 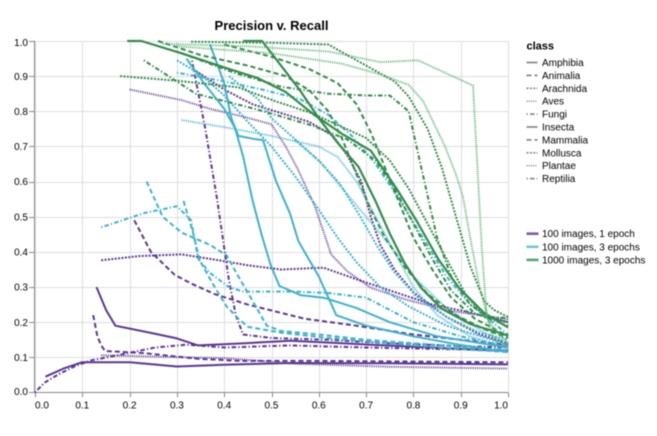 What do you see at coordinates (562, 153) in the screenshot?
I see `svg-text: Mollusca` at bounding box center [562, 153].